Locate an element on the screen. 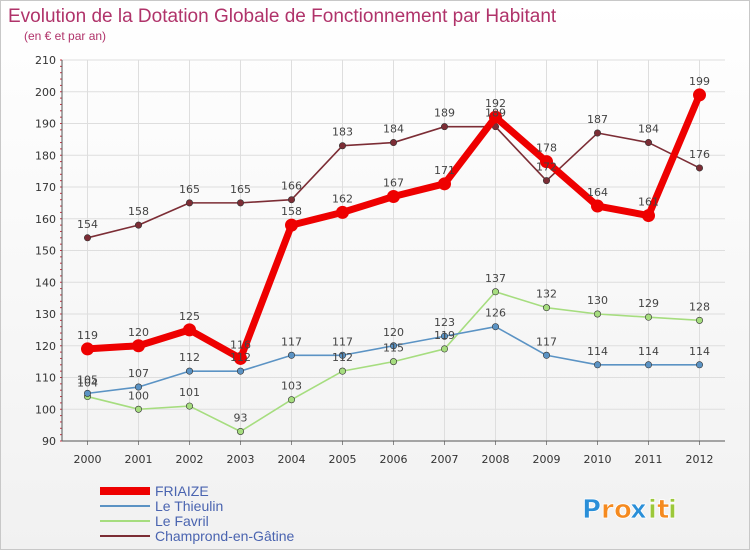 This screenshot has height=550, width=750. y-tick-label: 120 is located at coordinates (45, 346).